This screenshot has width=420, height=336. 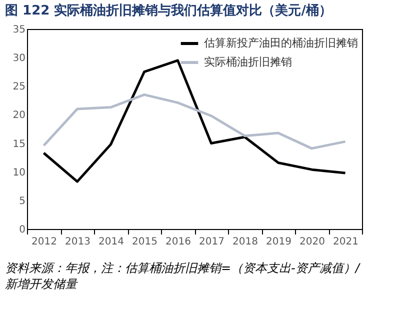 What do you see at coordinates (312, 242) in the screenshot?
I see `x-tick-label: 2020` at bounding box center [312, 242].